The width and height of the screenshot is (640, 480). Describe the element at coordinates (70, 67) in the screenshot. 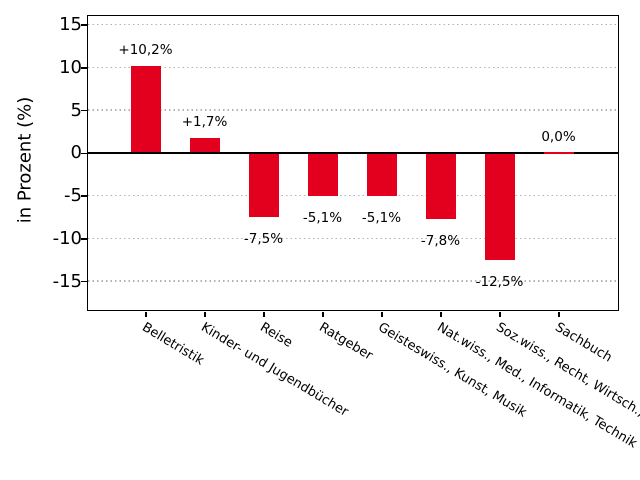

I see `y-tick-label: 10` at that location.